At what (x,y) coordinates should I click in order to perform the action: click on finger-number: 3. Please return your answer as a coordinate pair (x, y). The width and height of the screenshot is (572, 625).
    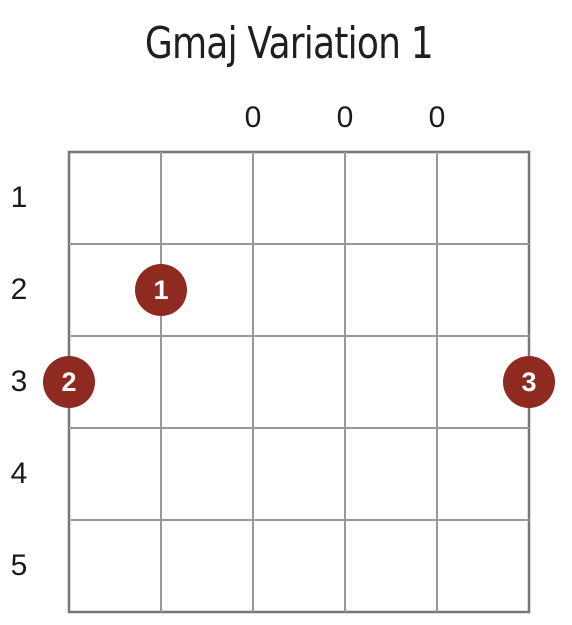
    Looking at the image, I should click on (529, 382).